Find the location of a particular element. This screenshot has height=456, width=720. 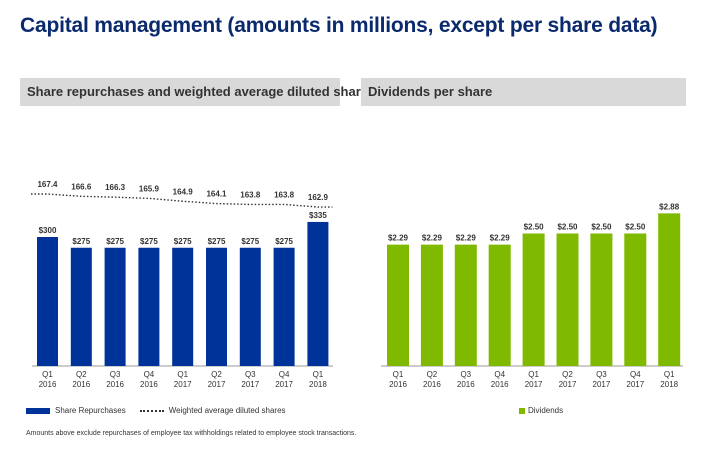

diluted-shares-data-label: 164.9 is located at coordinates (183, 191).